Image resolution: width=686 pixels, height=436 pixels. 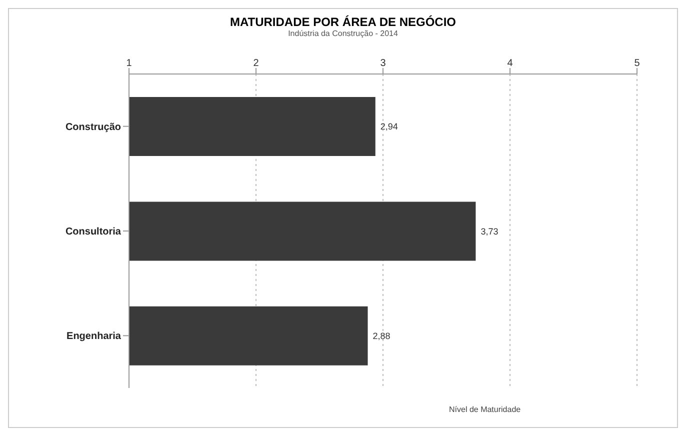 I want to click on y-tick-label: Engenharia, so click(x=94, y=336).